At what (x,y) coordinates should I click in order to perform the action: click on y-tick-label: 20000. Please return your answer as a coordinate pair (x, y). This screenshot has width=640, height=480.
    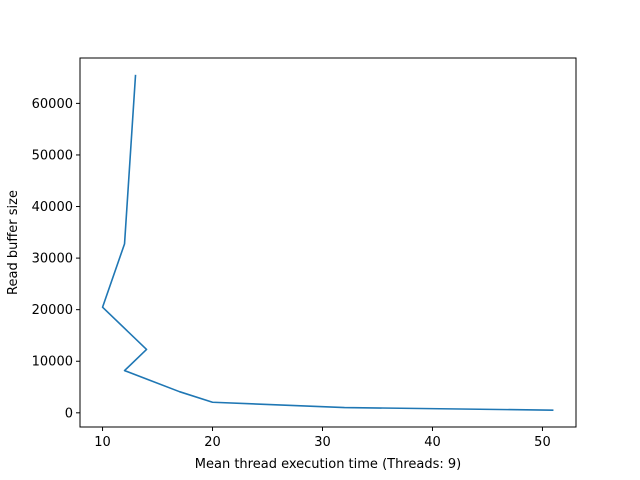
    Looking at the image, I should click on (52, 310).